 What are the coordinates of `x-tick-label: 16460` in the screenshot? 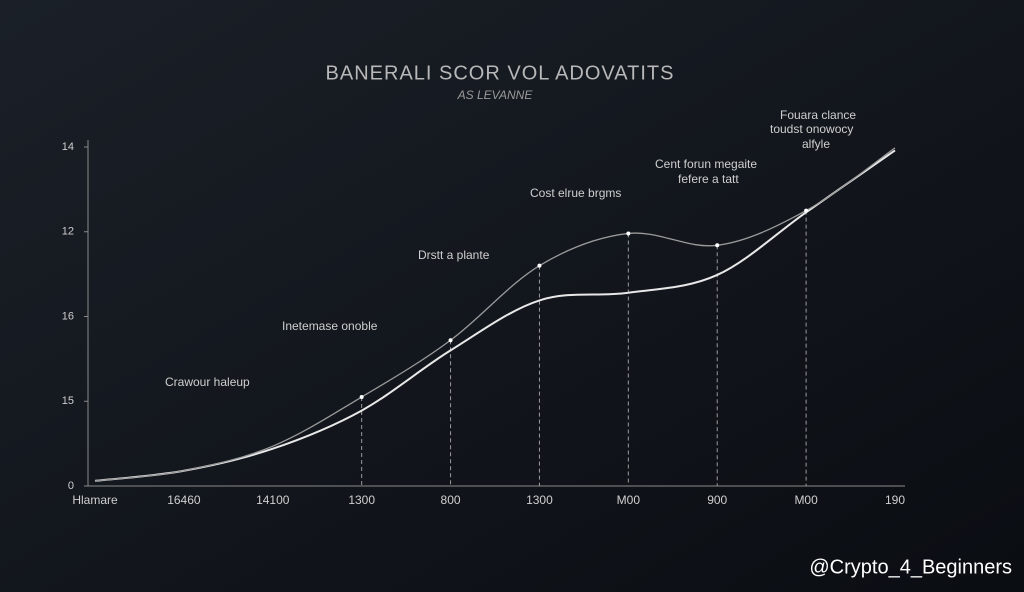 It's located at (184, 500).